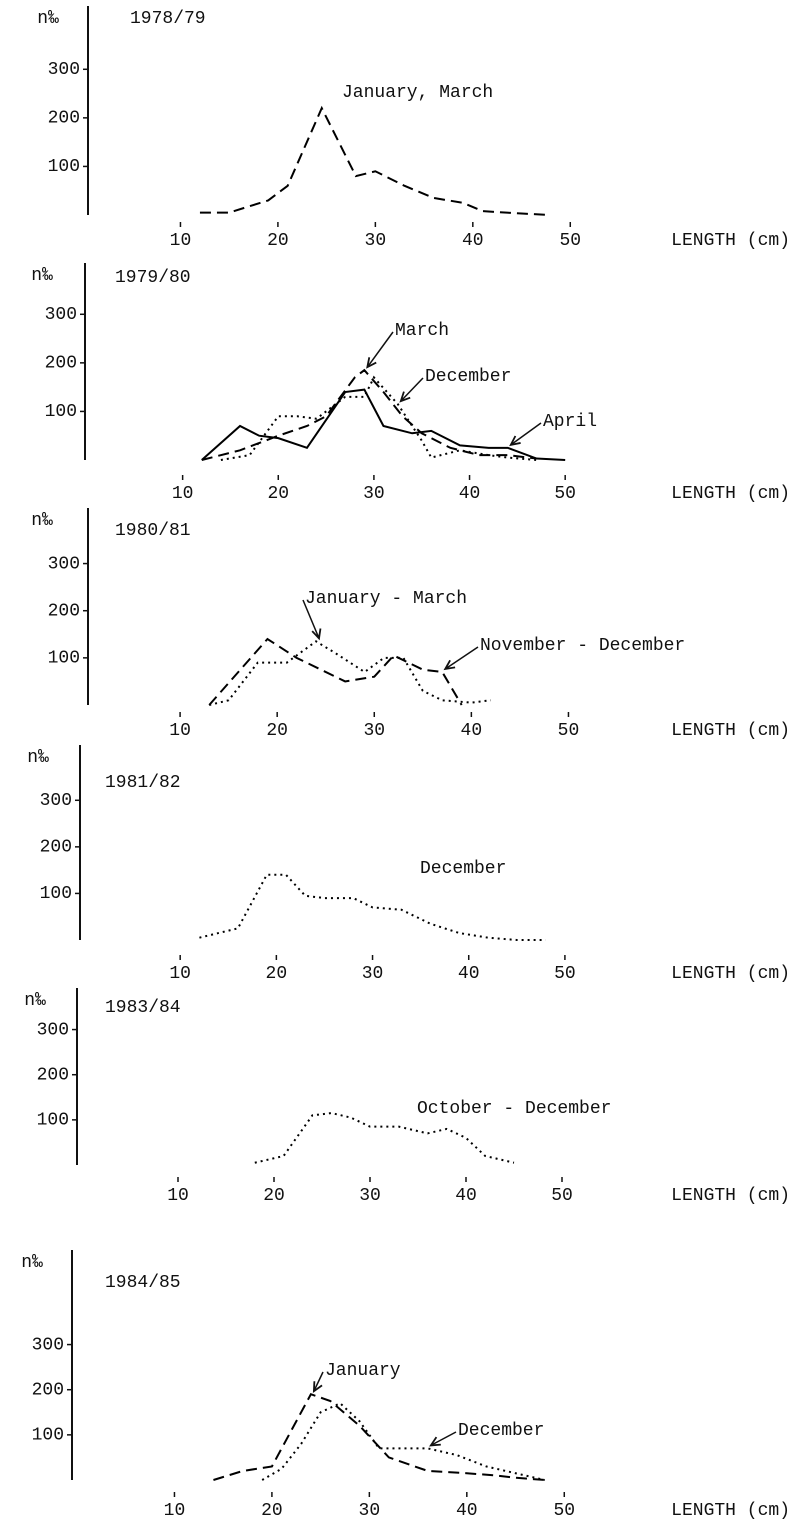 The width and height of the screenshot is (801, 1530). I want to click on panel-title: 1984/85, so click(143, 1283).